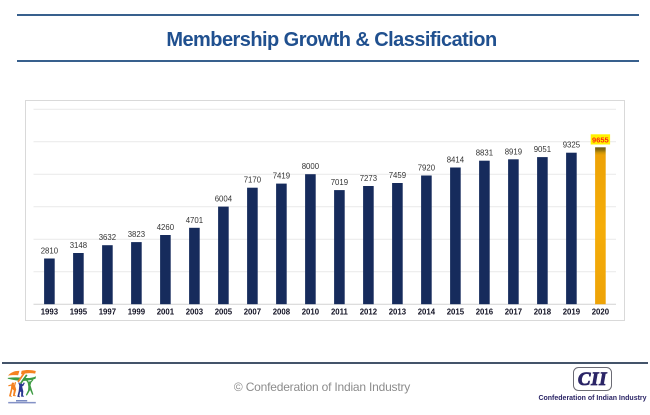  What do you see at coordinates (311, 311) in the screenshot?
I see `svg-text: 2010` at bounding box center [311, 311].